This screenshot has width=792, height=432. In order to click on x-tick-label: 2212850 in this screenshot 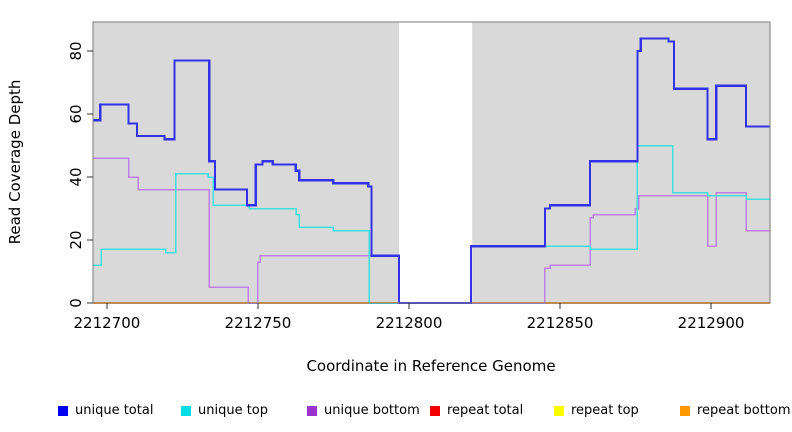, I will do `click(560, 323)`.